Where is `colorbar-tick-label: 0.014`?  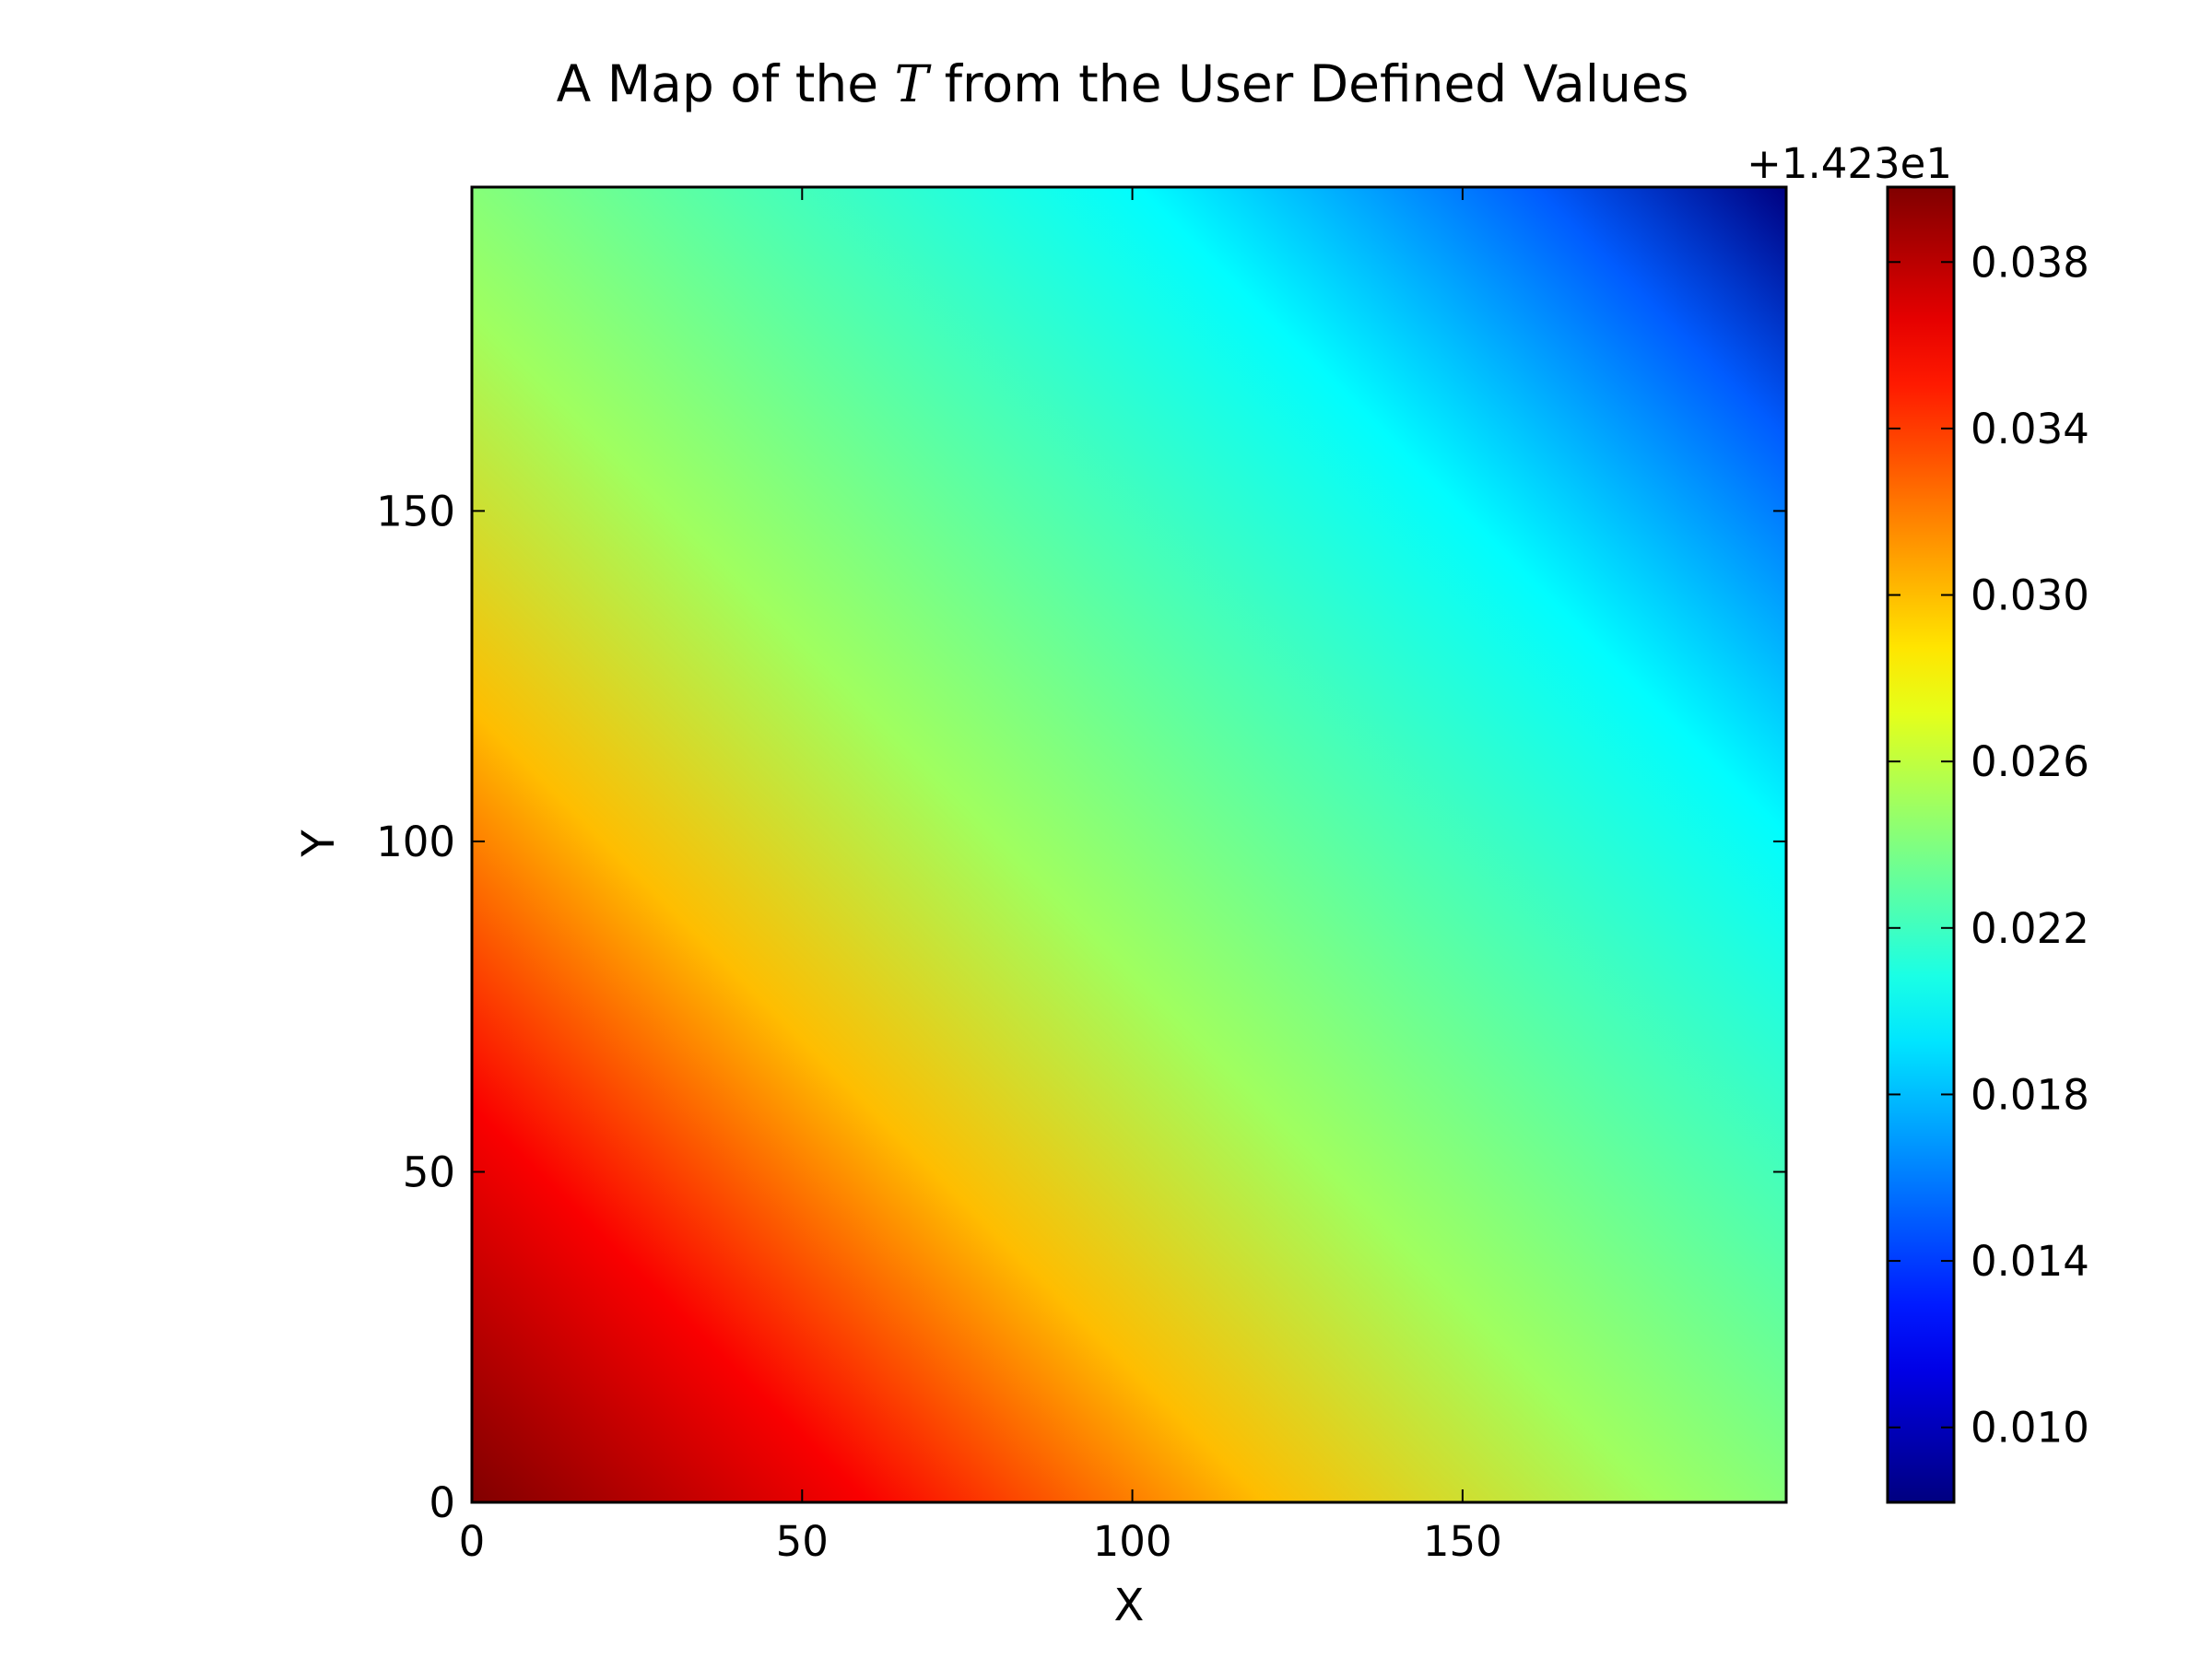
colorbar-tick-label: 0.014 is located at coordinates (2030, 1261).